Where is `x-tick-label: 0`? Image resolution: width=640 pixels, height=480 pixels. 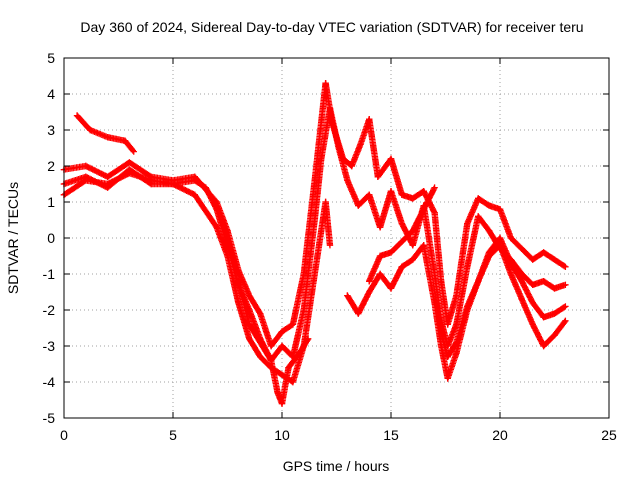 x-tick-label: 0 is located at coordinates (64, 435).